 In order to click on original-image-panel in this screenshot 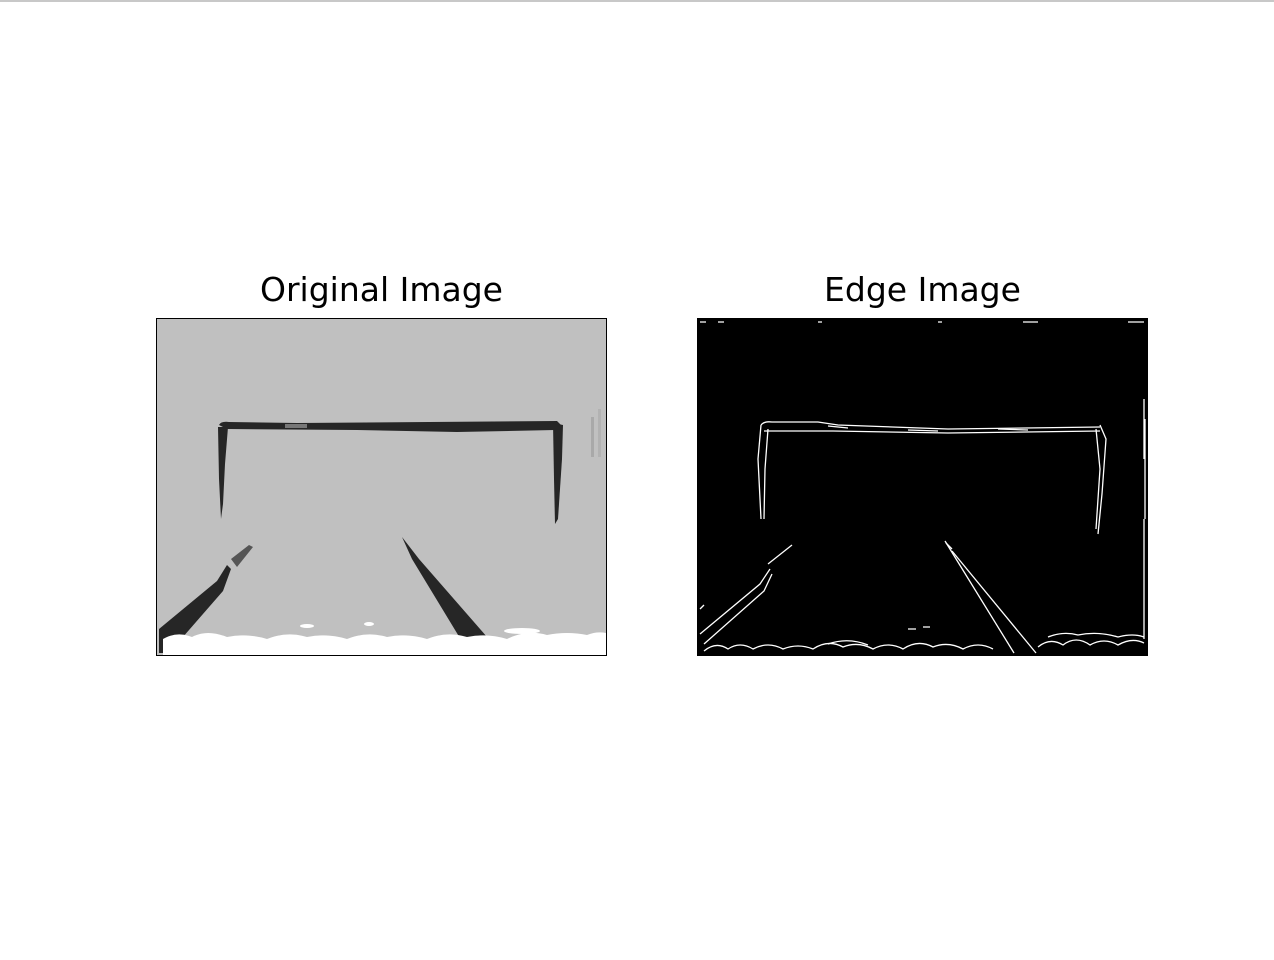, I will do `click(381, 487)`.